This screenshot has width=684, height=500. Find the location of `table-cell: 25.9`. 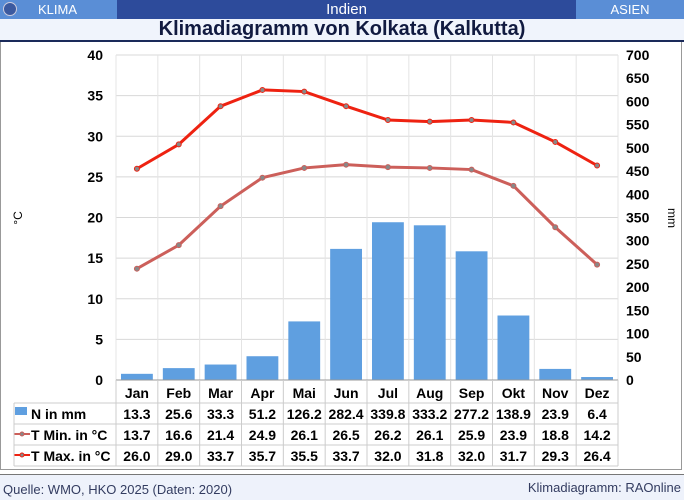

table-cell: 25.9 is located at coordinates (471, 435).